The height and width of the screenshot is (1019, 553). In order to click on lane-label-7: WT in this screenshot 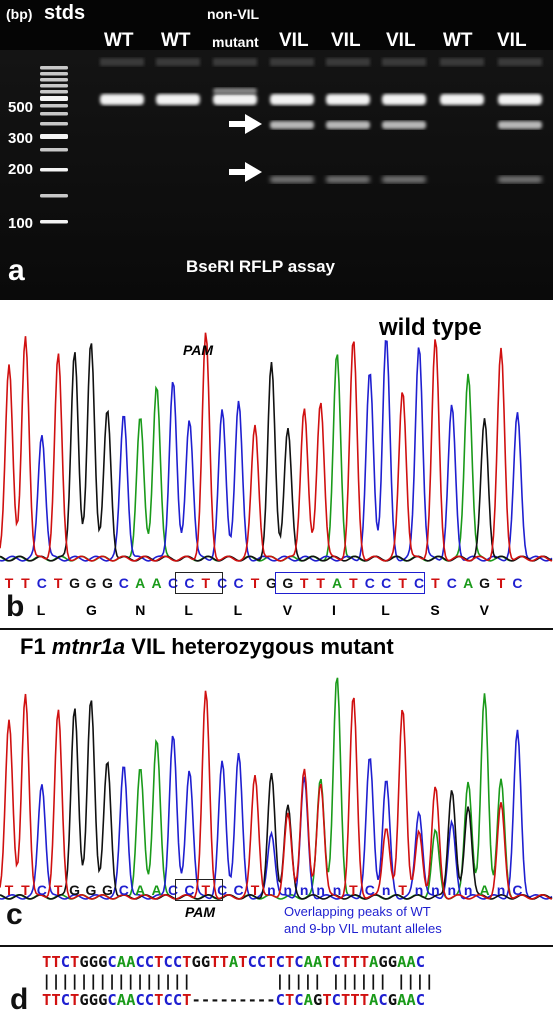, I will do `click(458, 40)`.